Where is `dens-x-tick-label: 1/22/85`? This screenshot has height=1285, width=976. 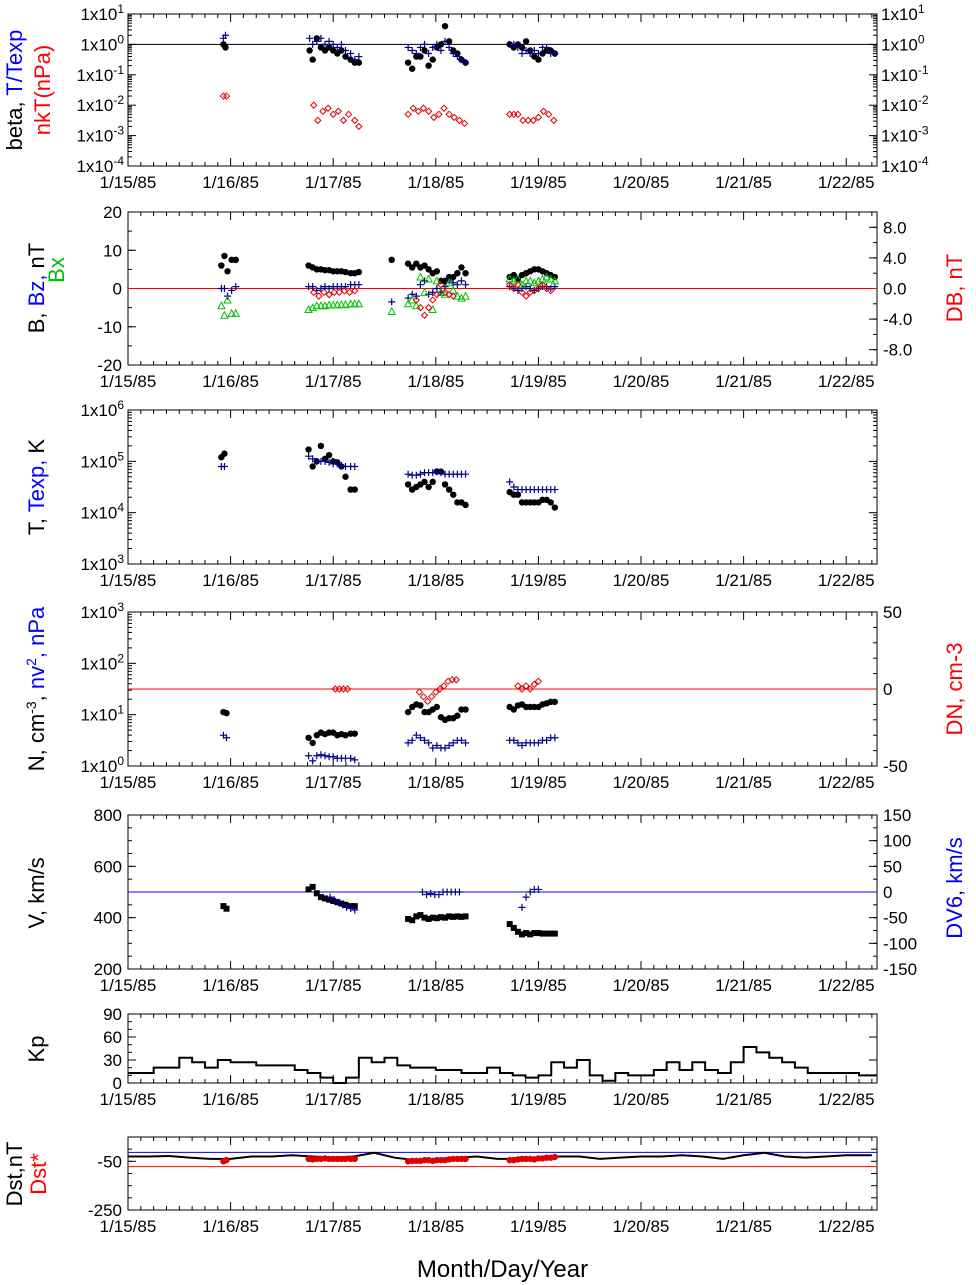
dens-x-tick-label: 1/22/85 is located at coordinates (846, 782).